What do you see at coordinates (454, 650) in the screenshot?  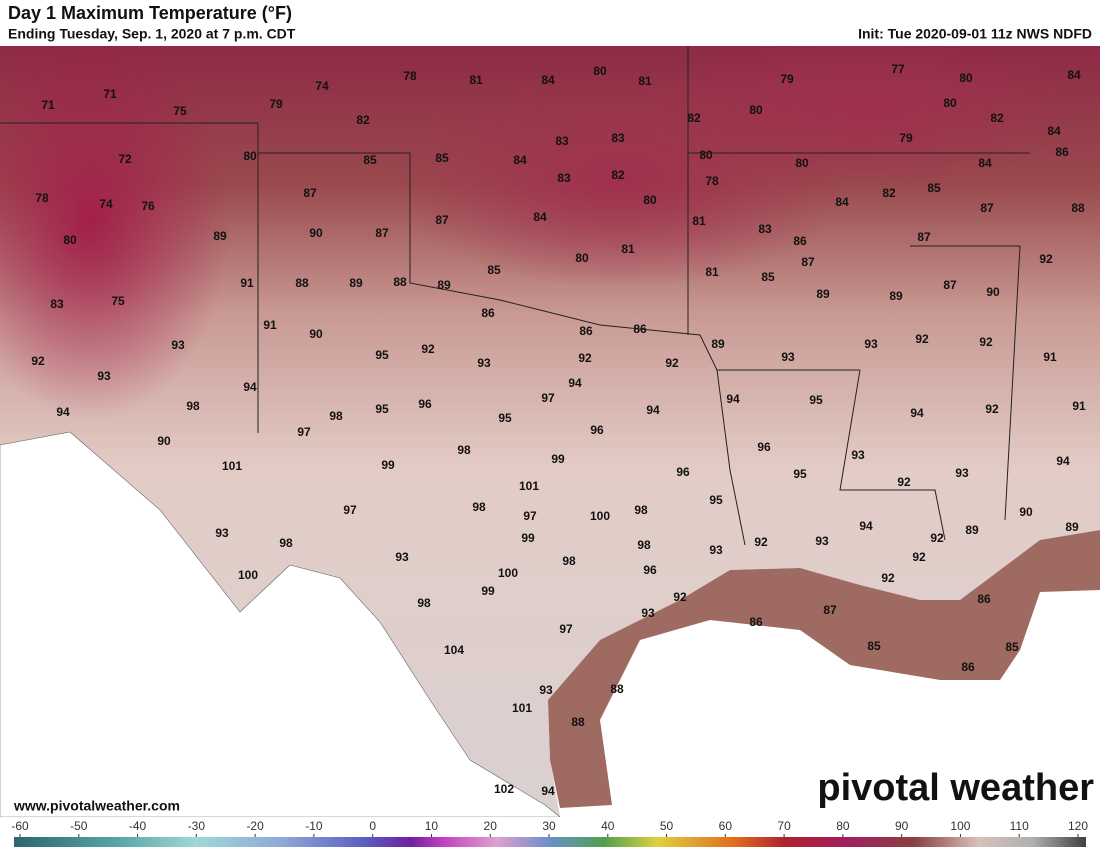 I see `temp-label: 104` at bounding box center [454, 650].